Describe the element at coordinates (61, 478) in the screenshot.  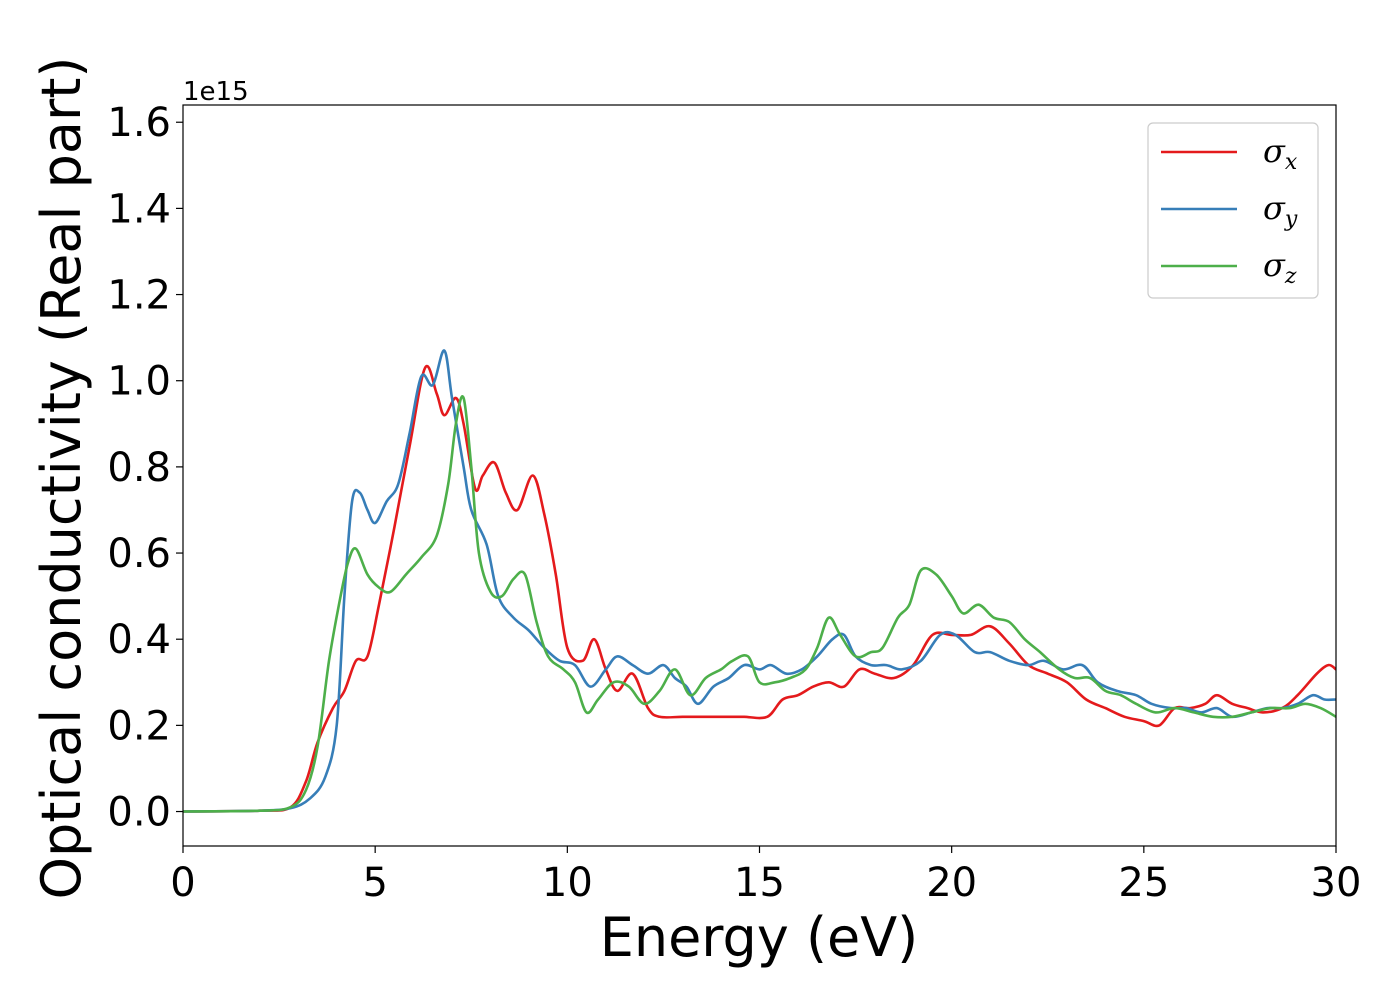
I see `y-axis-label: Optical conductivity (Real part)` at that location.